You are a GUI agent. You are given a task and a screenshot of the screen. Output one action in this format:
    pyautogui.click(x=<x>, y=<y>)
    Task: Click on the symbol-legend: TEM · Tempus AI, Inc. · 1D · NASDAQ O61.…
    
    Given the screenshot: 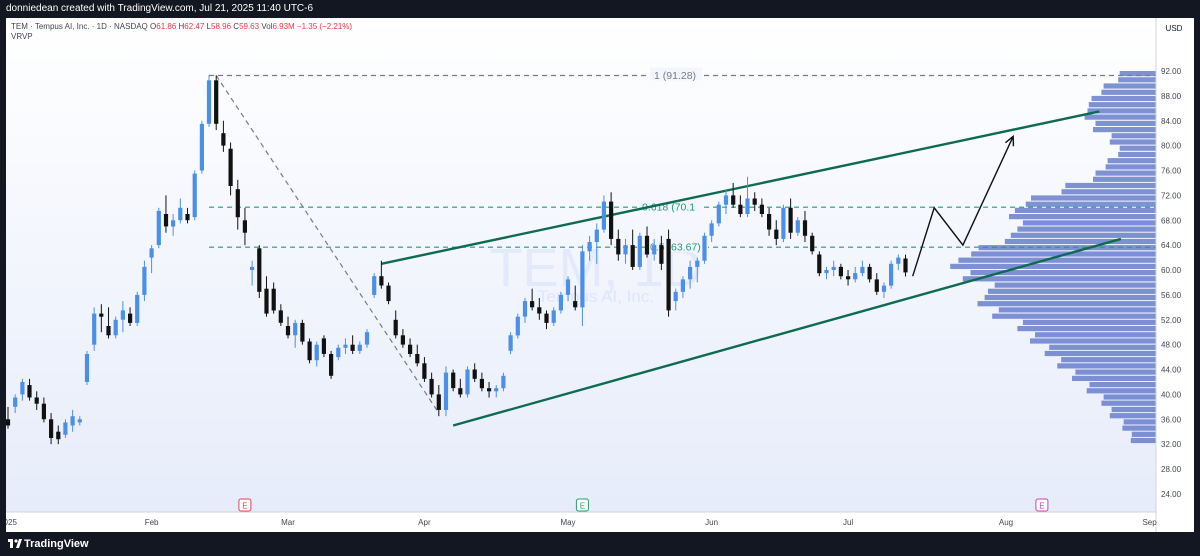 What is the action you would take?
    pyautogui.click(x=181, y=26)
    